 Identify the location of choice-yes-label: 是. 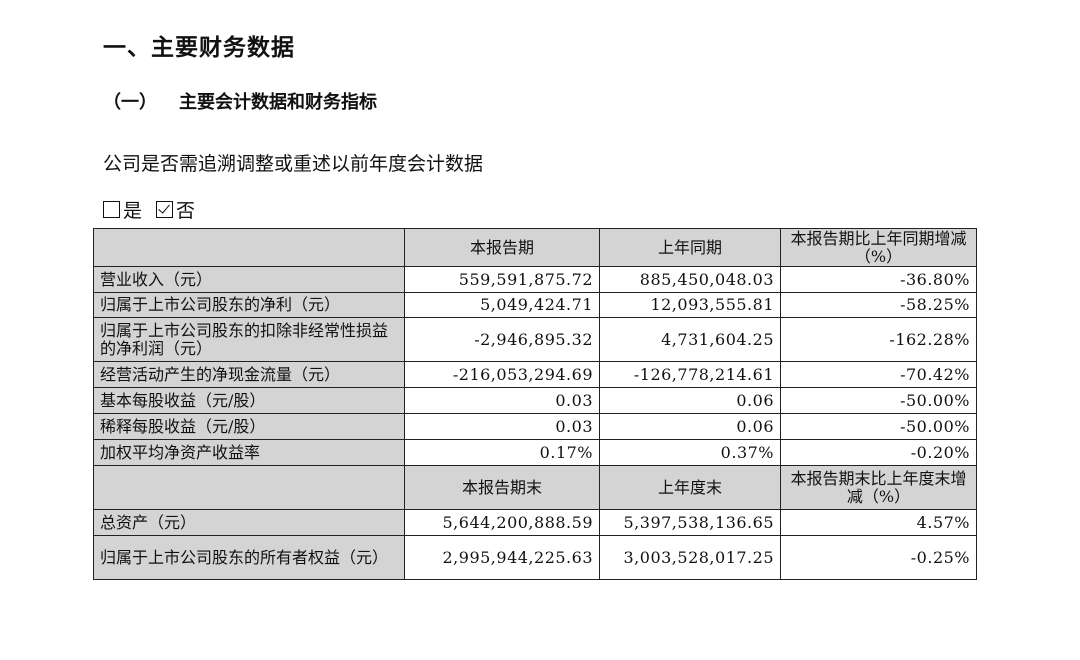
(133, 211).